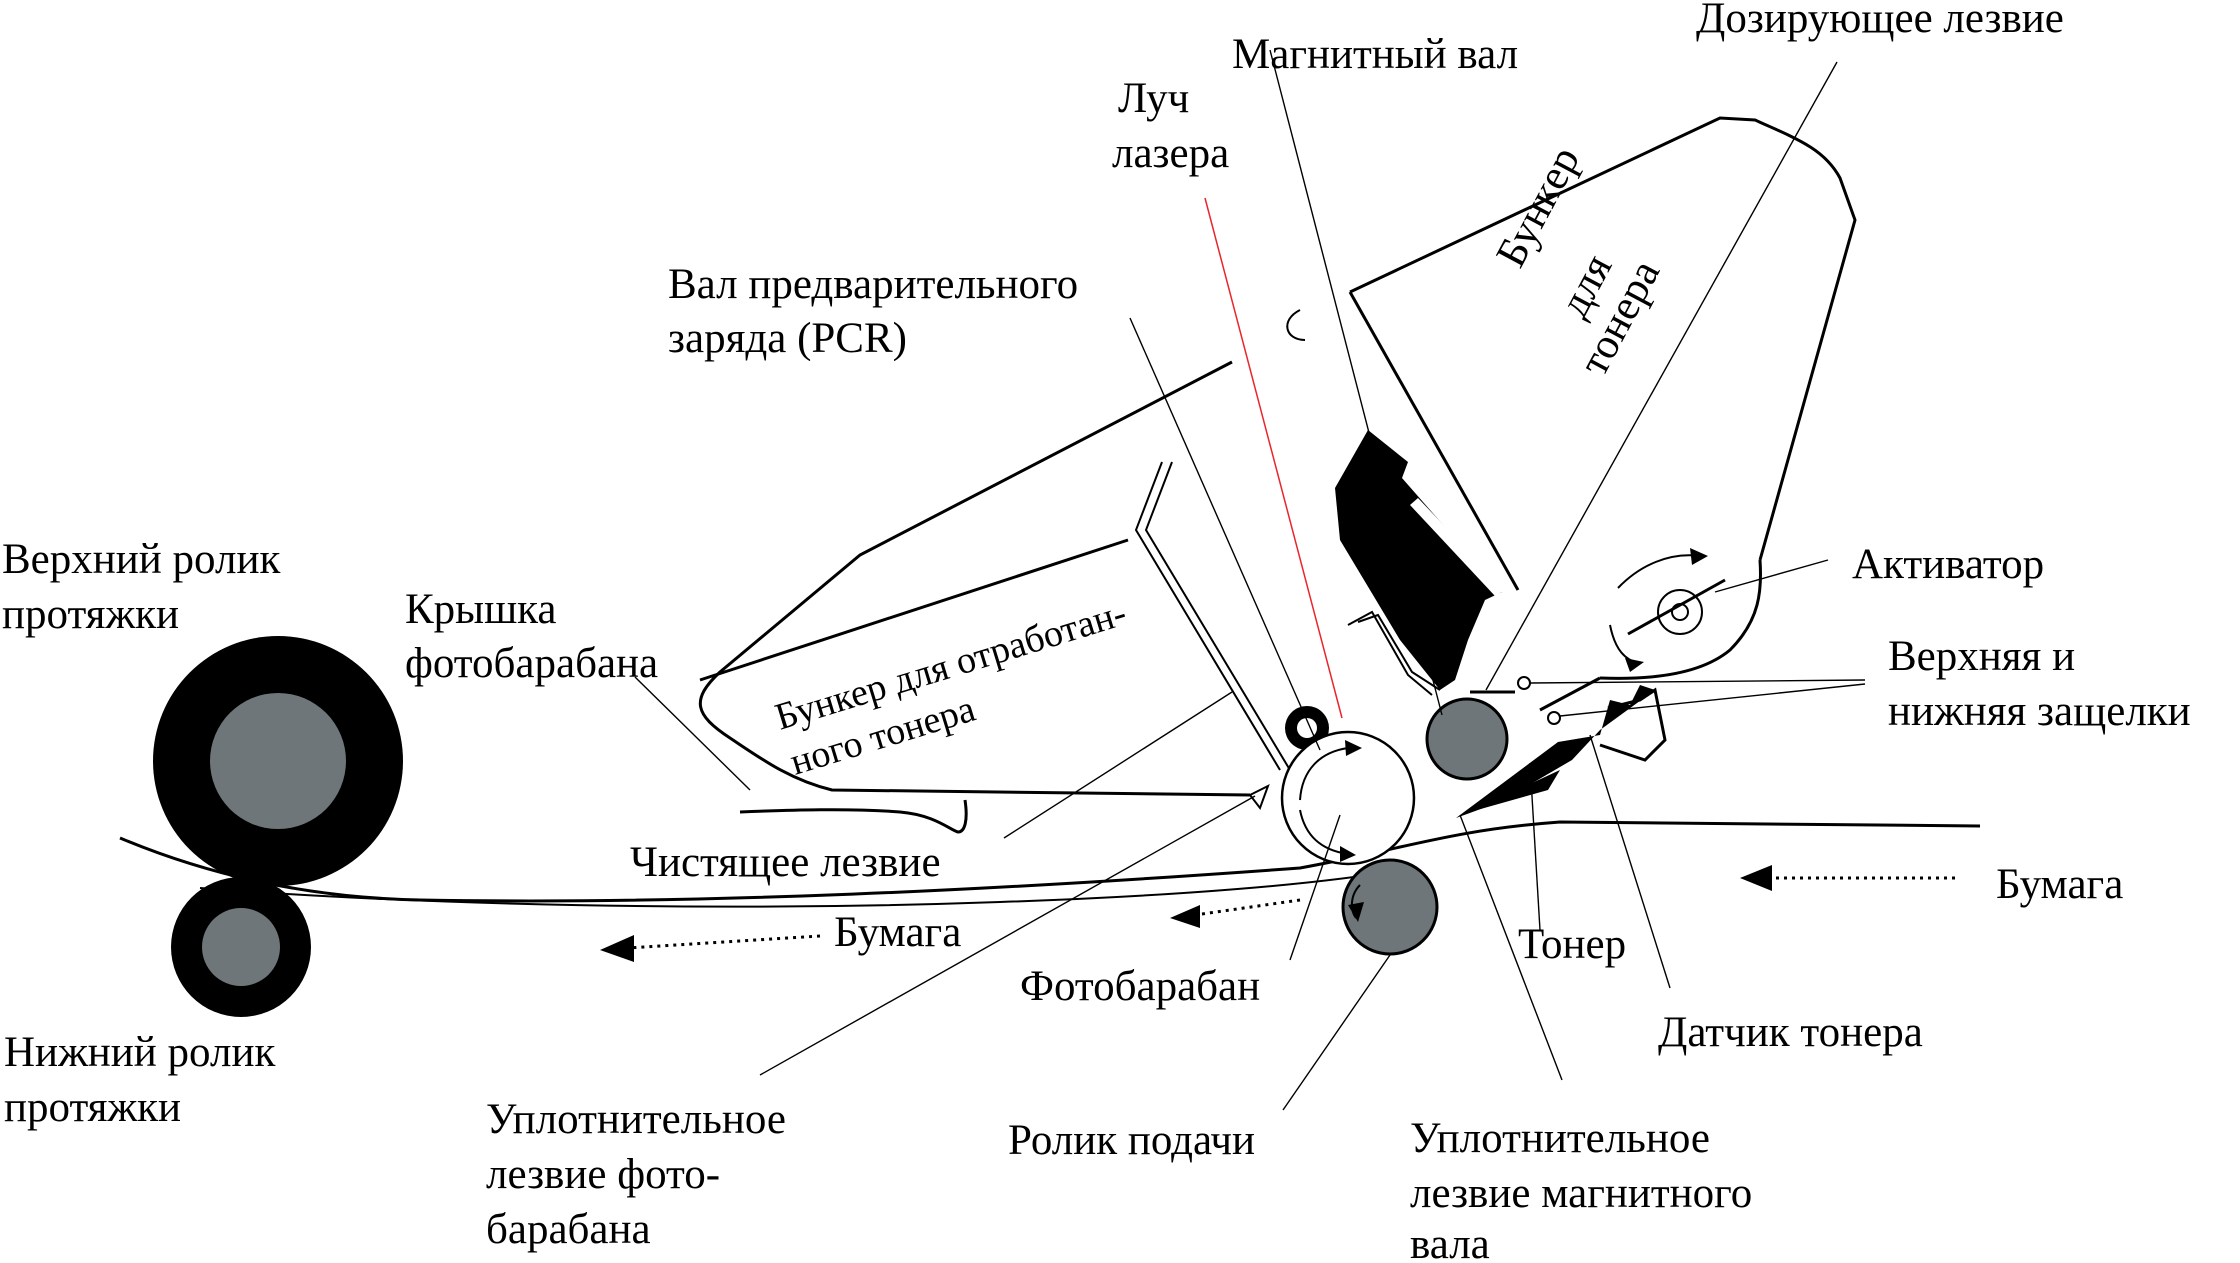 The height and width of the screenshot is (1263, 2240). Describe the element at coordinates (785, 862) in the screenshot. I see `label-cleaning-blade: Чистящее лезвие` at that location.